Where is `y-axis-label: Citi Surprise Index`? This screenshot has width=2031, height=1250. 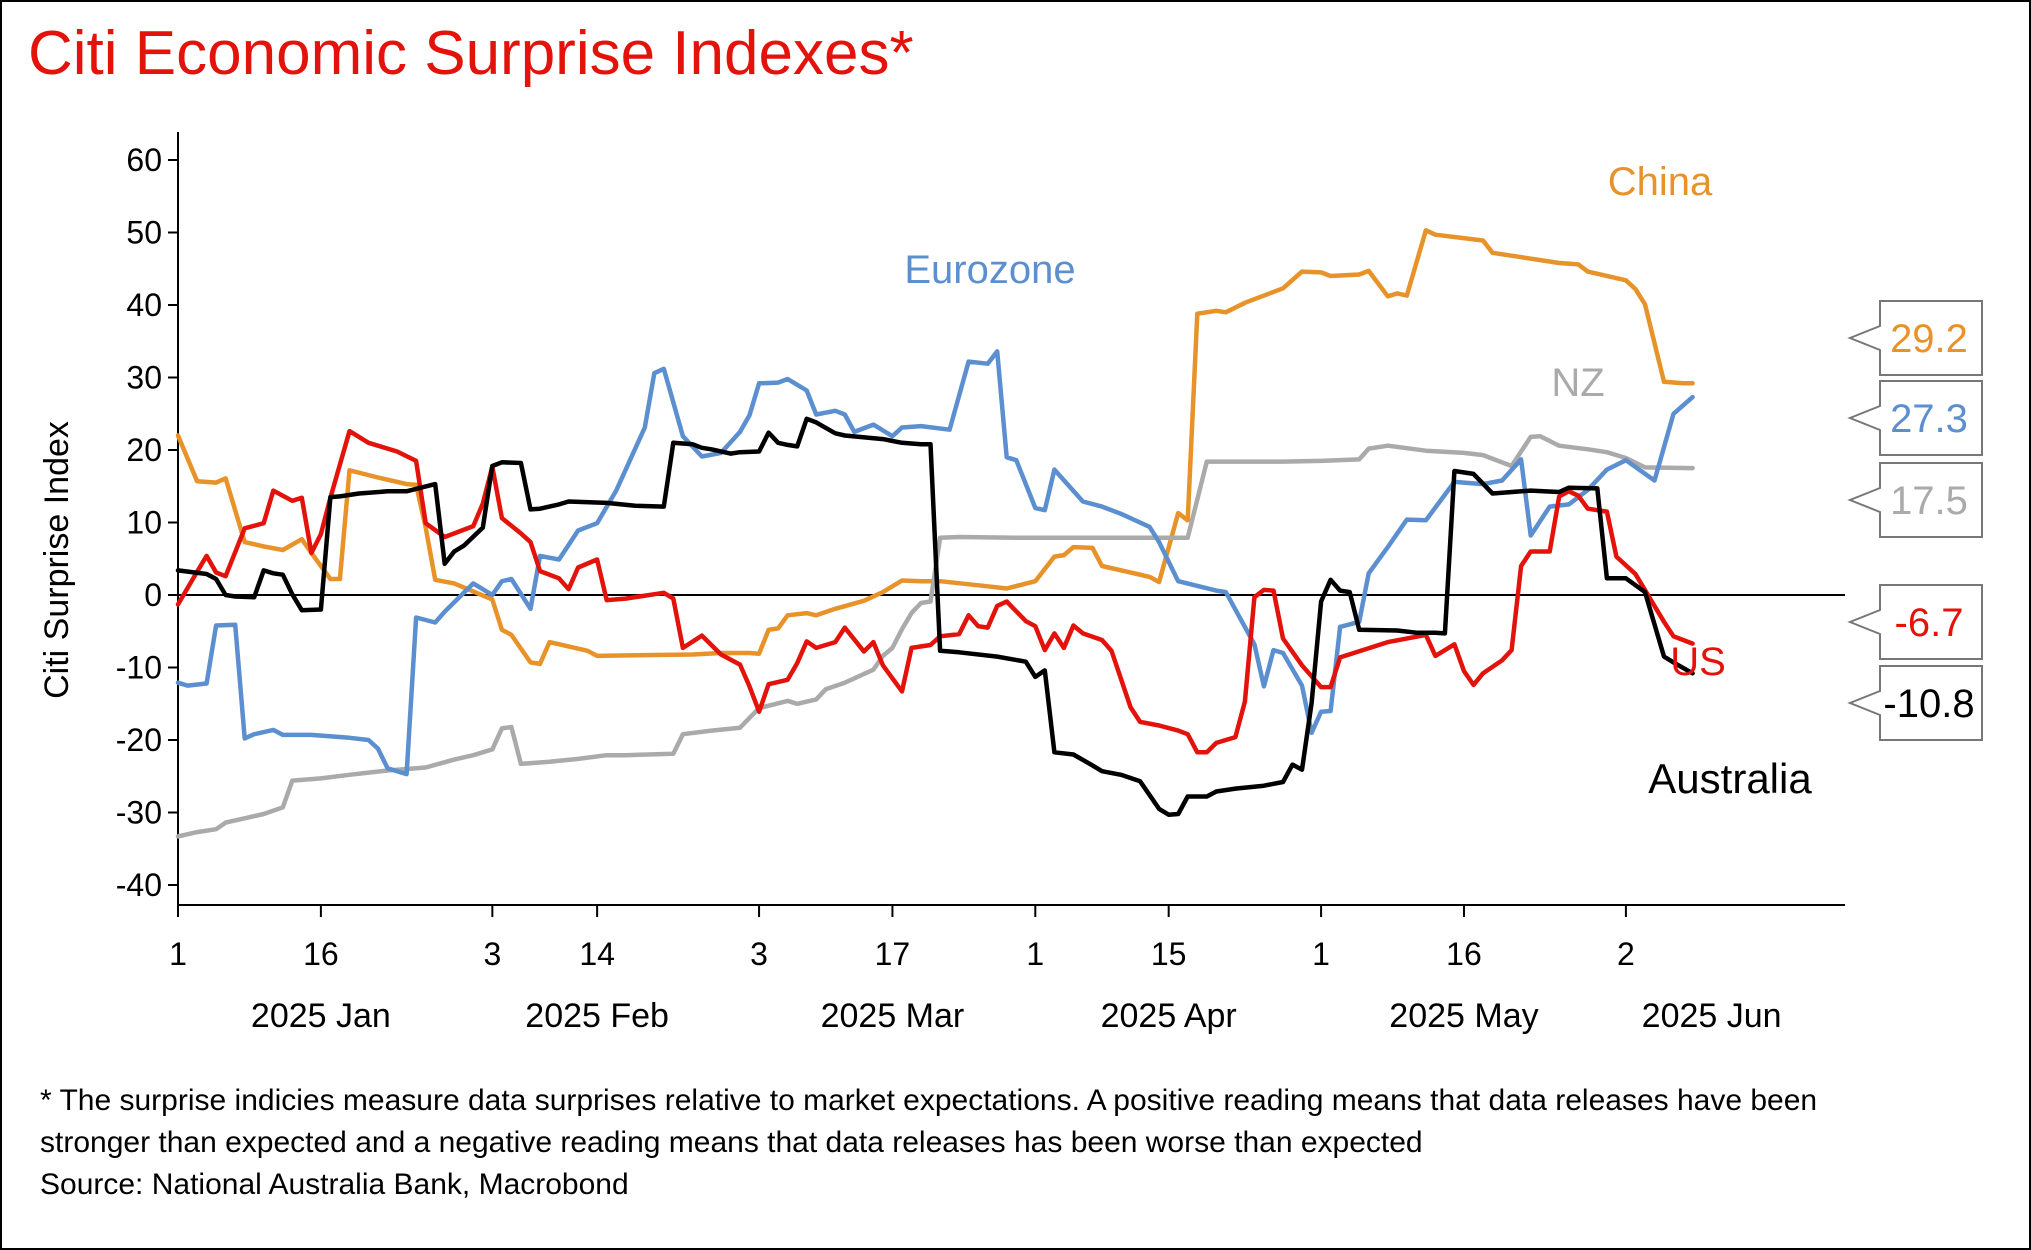 y-axis-label: Citi Surprise Index is located at coordinates (57, 560).